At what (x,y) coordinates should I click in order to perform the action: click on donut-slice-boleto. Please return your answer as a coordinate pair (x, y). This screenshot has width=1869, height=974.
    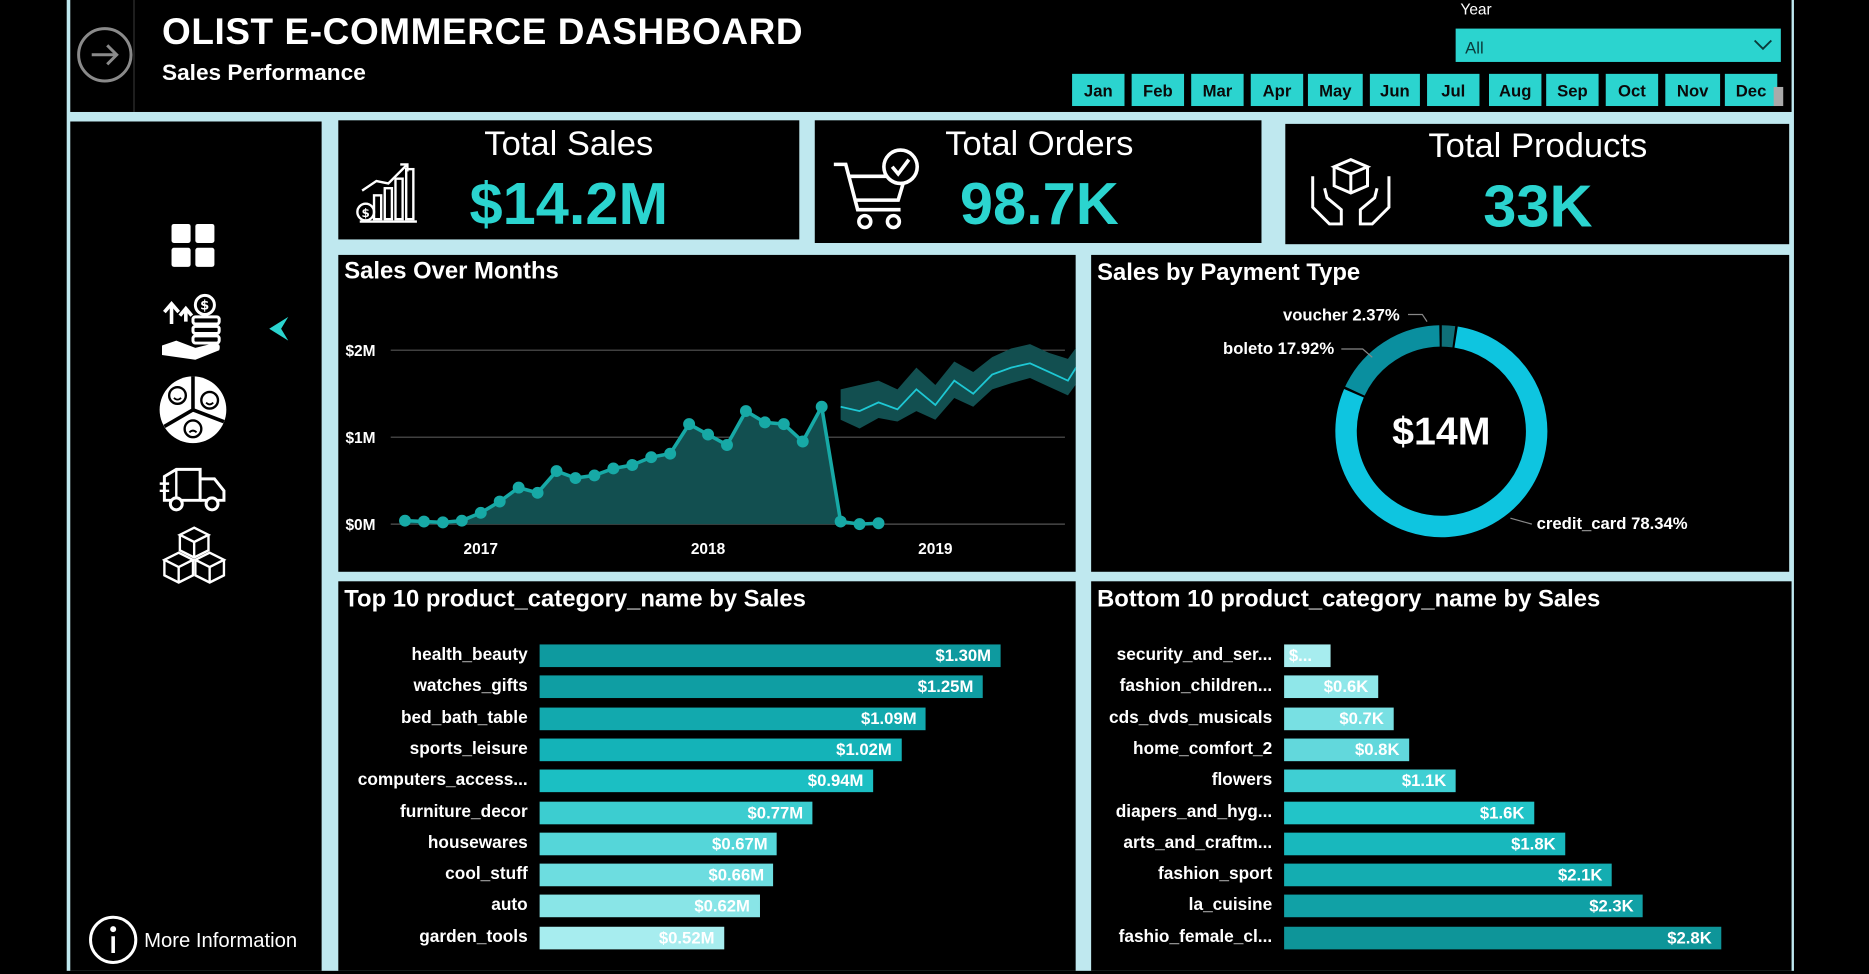
    Looking at the image, I should click on (1393, 360).